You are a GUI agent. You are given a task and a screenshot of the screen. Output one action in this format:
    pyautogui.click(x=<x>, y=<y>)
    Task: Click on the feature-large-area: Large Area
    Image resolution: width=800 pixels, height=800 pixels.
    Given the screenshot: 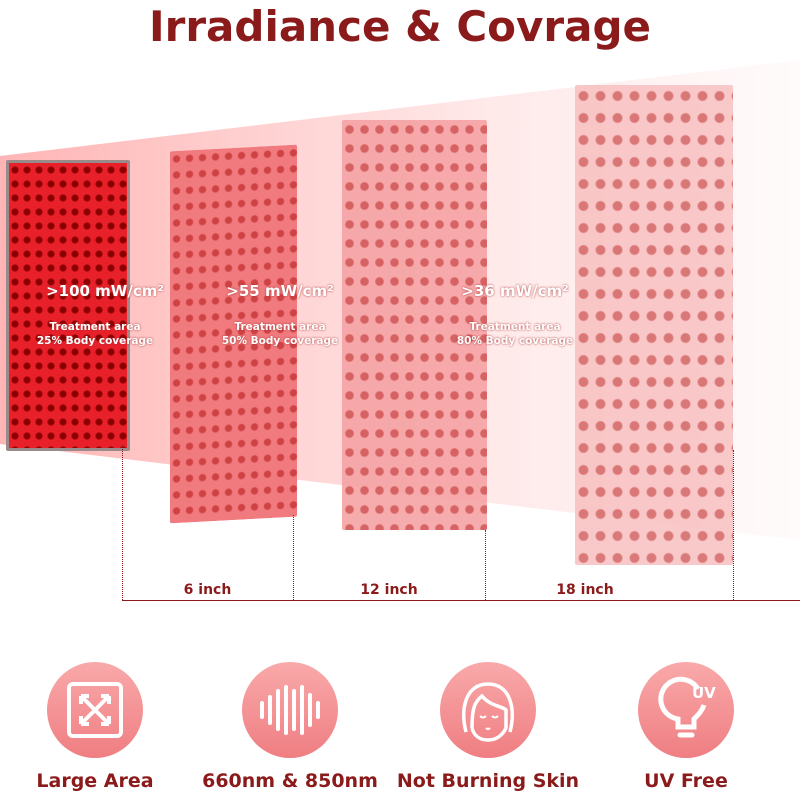 What is the action you would take?
    pyautogui.click(x=95, y=727)
    